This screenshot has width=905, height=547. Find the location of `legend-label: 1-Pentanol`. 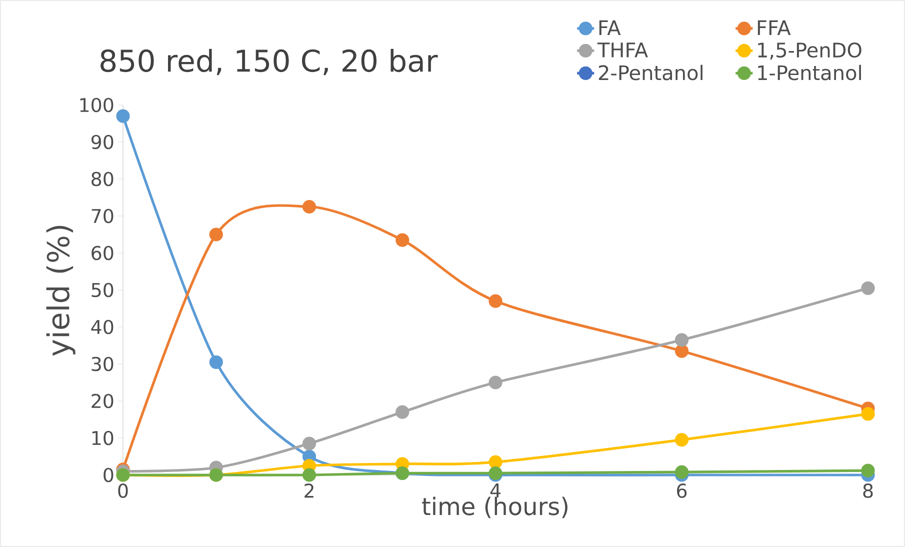

legend-label: 1-Pentanol is located at coordinates (809, 72).